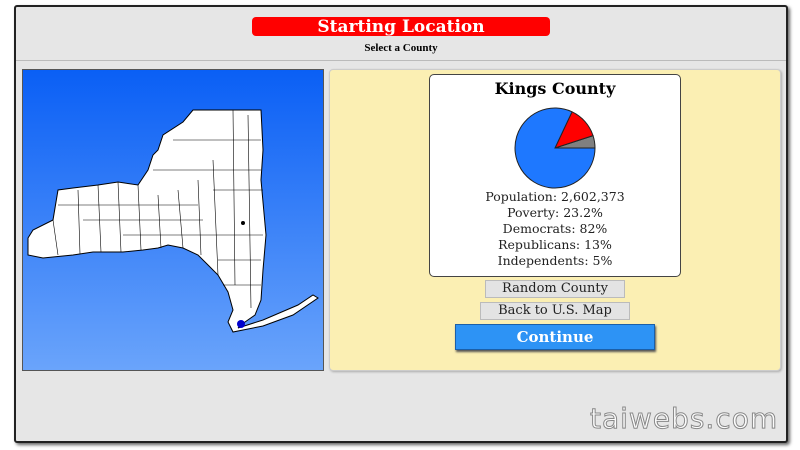  I want to click on header: Starting Location Select a County, so click(401, 34).